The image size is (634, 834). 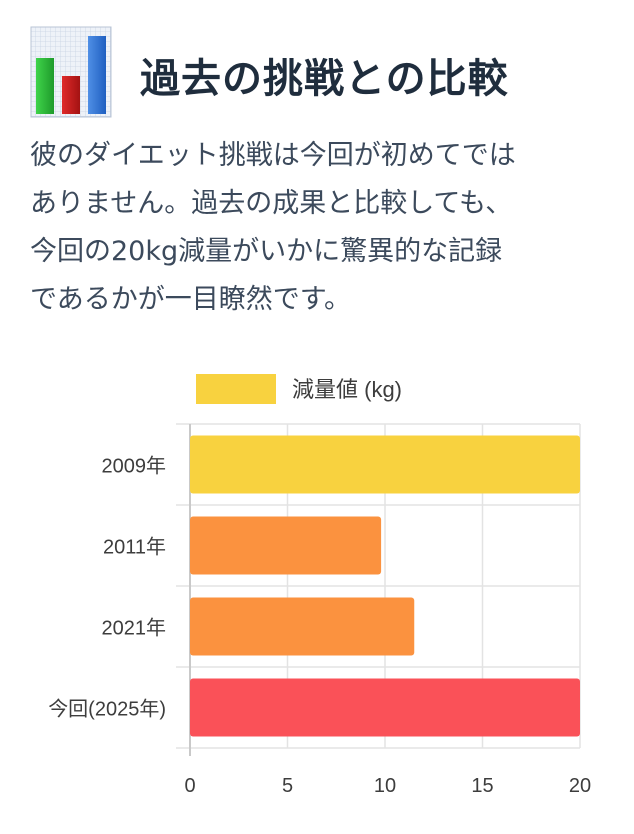 I want to click on legend-label: 減量値 (kg), so click(x=347, y=389).